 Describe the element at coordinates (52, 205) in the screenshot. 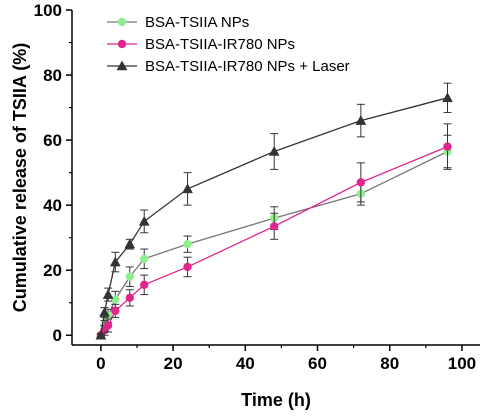

I see `y-tick-label: 40` at that location.